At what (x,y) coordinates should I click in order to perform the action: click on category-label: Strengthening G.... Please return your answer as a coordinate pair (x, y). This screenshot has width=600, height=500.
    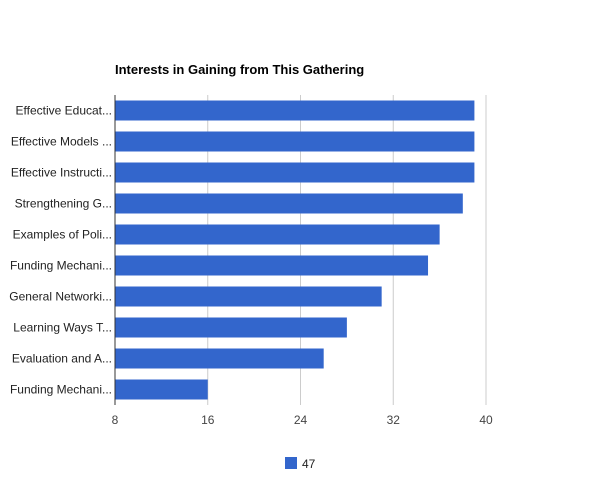
    Looking at the image, I should click on (63, 204).